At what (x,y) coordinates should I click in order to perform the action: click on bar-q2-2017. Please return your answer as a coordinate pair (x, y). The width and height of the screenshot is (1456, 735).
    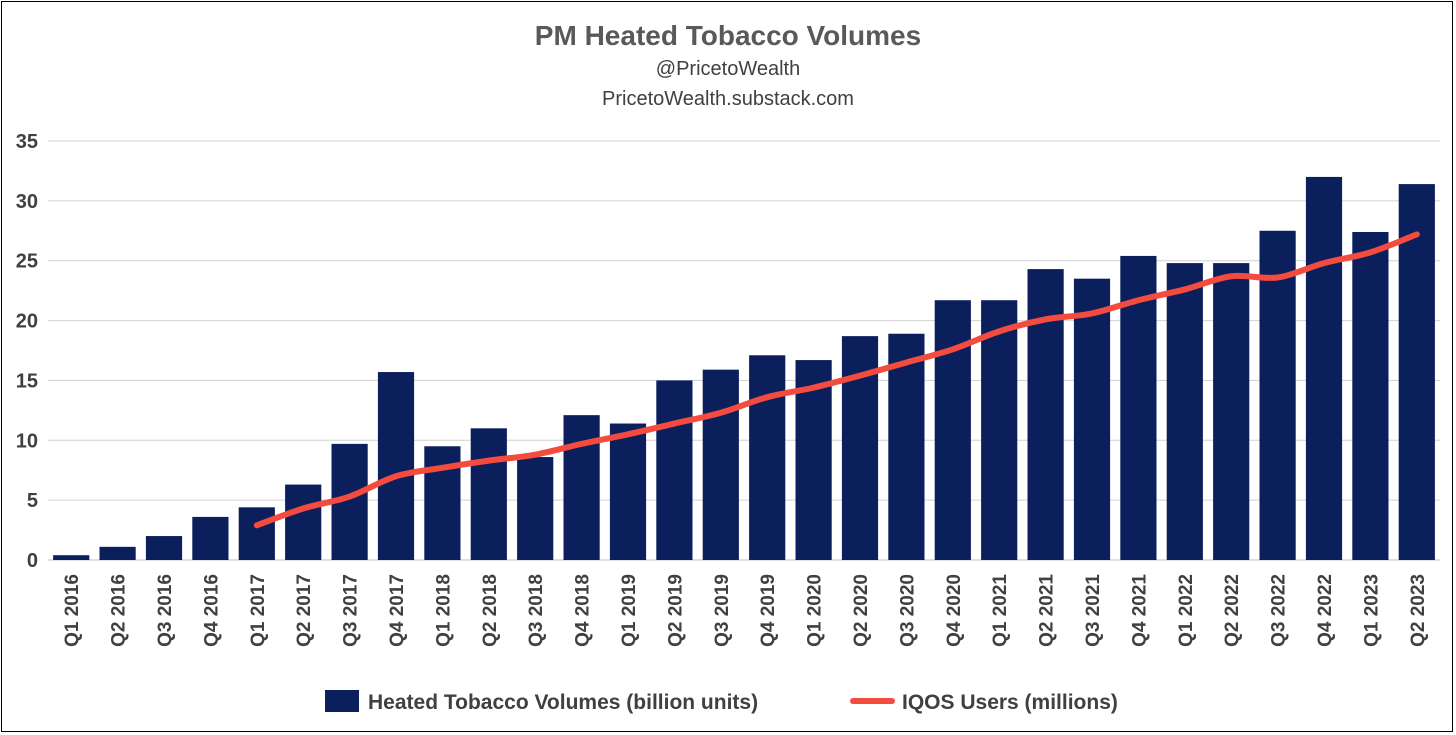
    Looking at the image, I should click on (303, 522).